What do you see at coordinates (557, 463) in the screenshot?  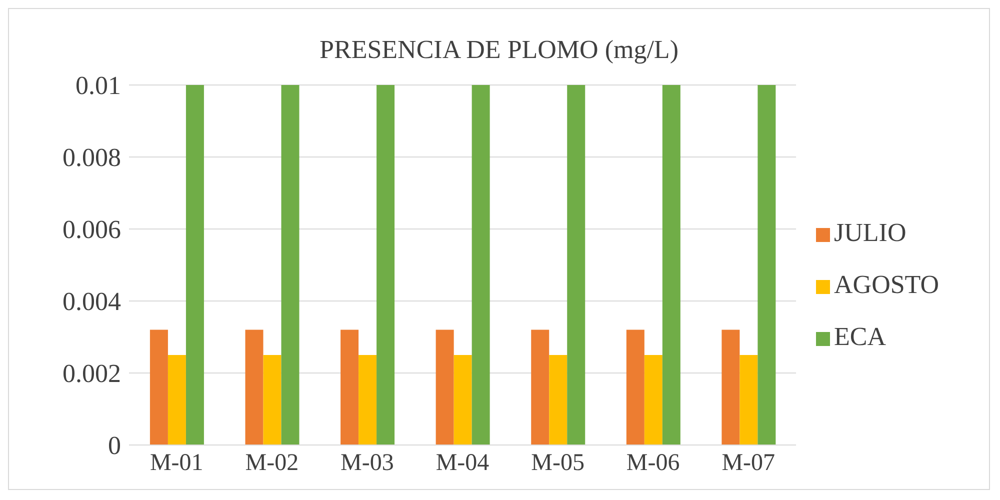 I see `x-tick-label: M-05` at bounding box center [557, 463].